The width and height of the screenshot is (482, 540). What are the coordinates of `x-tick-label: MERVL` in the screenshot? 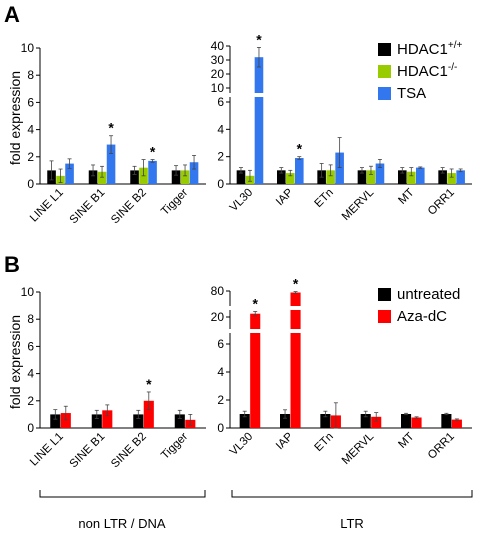 It's located at (358, 448).